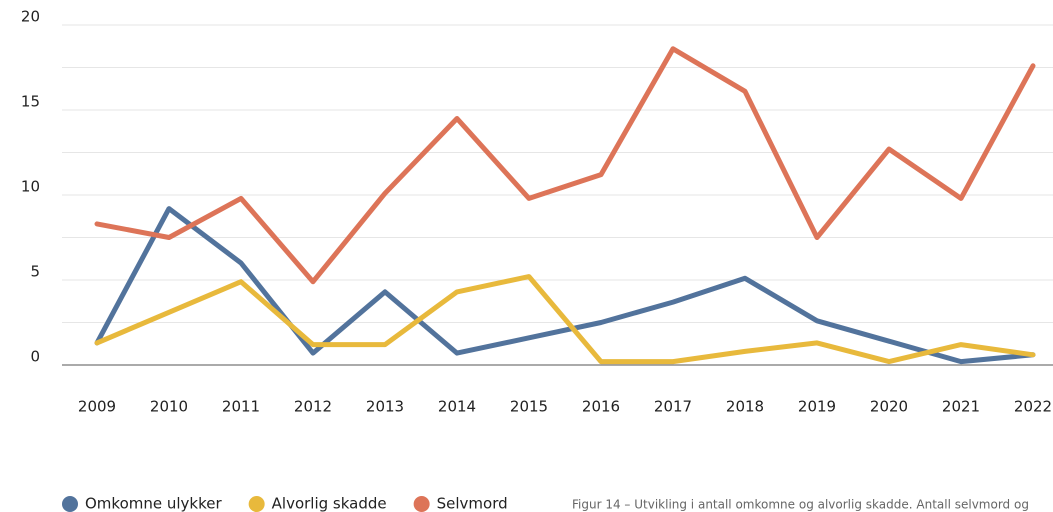 This screenshot has height=512, width=1053. Describe the element at coordinates (457, 407) in the screenshot. I see `x-tick-label: 2014` at that location.